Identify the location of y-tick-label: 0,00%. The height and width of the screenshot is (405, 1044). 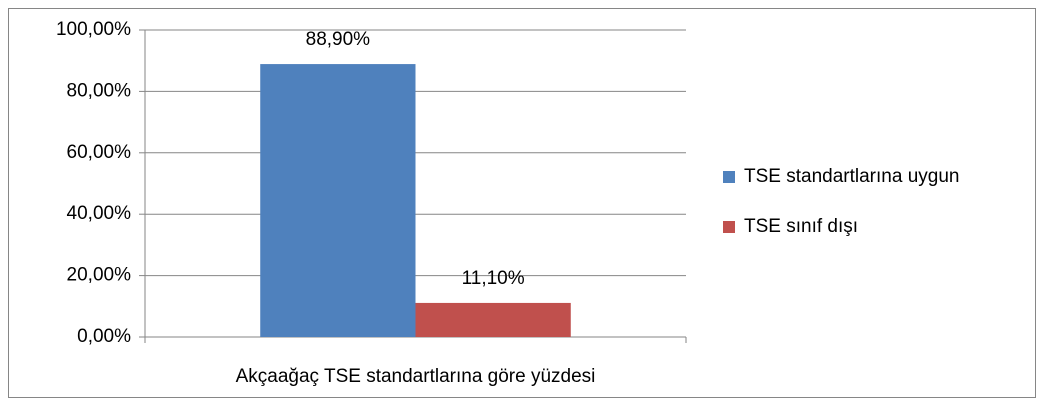
(104, 336).